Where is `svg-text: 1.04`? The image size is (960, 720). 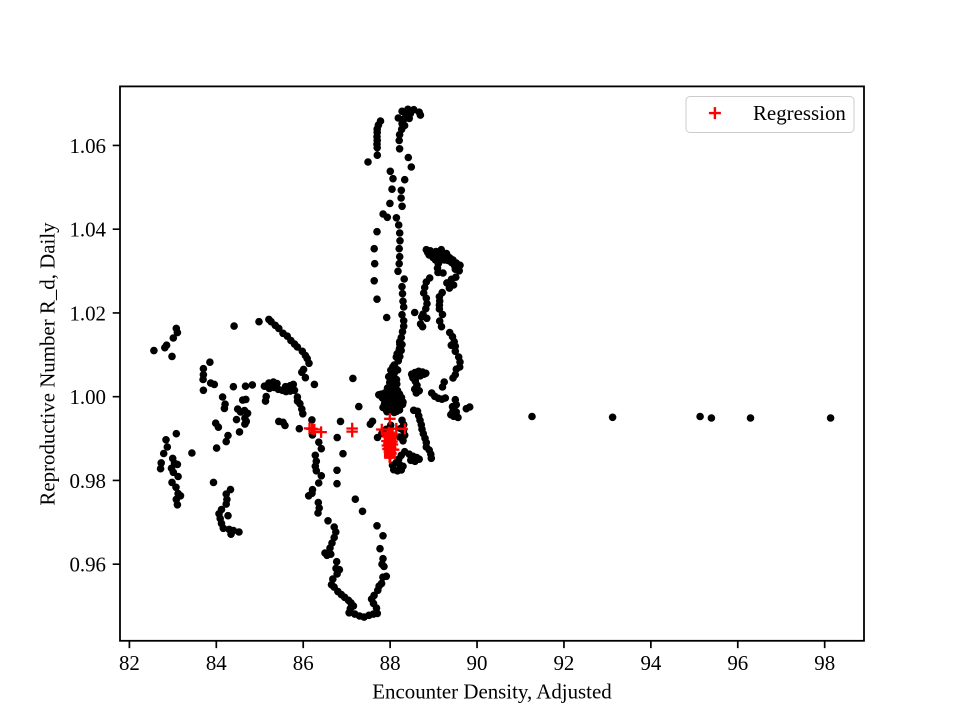
svg-text: 1.04 is located at coordinates (87, 230).